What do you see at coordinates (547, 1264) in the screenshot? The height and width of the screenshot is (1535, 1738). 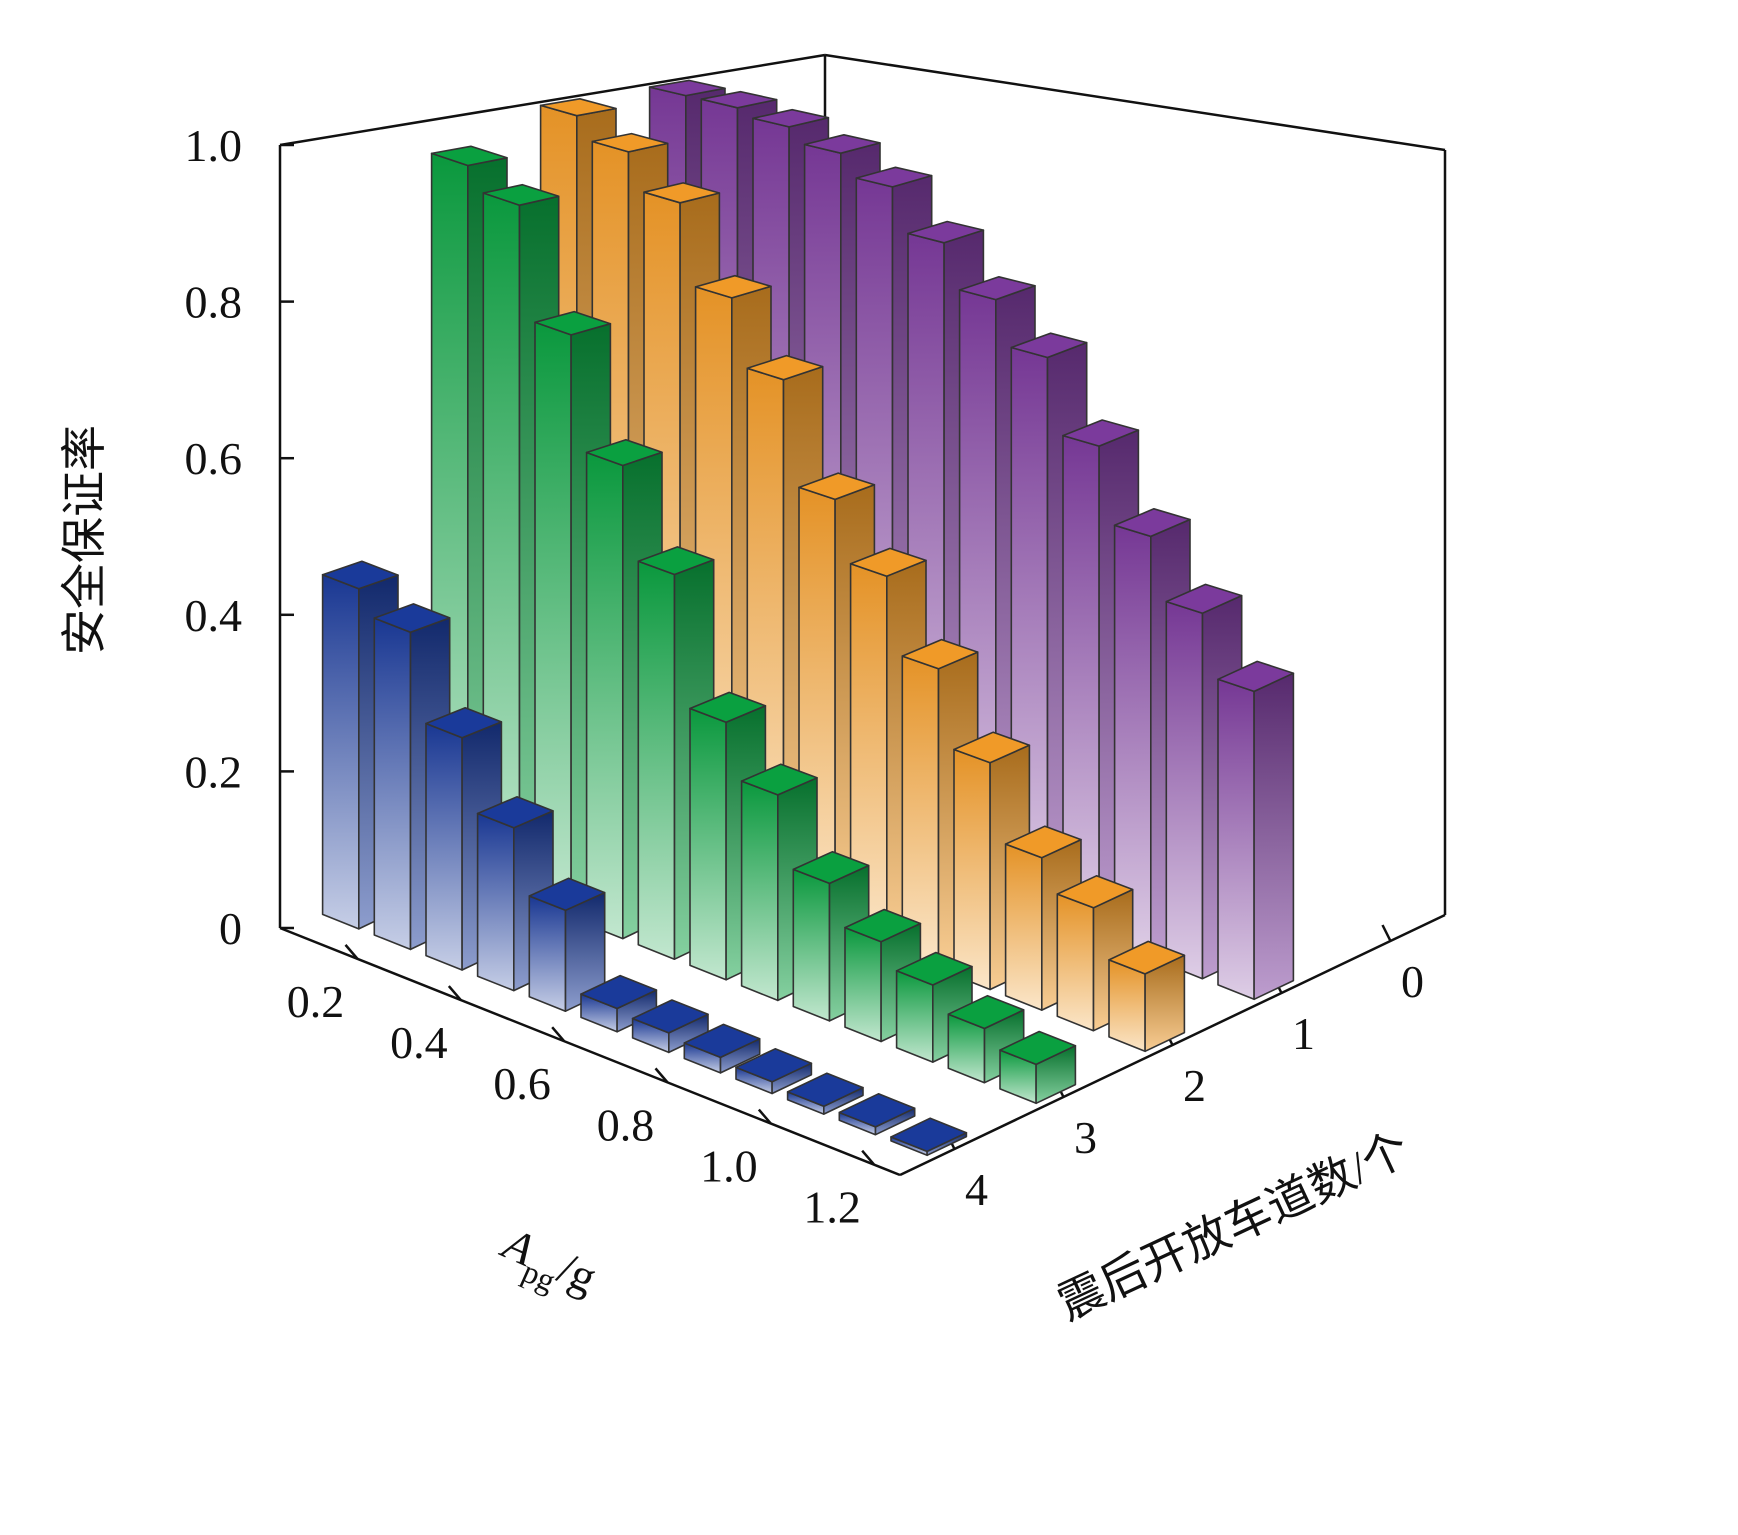 I see `x-axis-title: Apg/g` at bounding box center [547, 1264].